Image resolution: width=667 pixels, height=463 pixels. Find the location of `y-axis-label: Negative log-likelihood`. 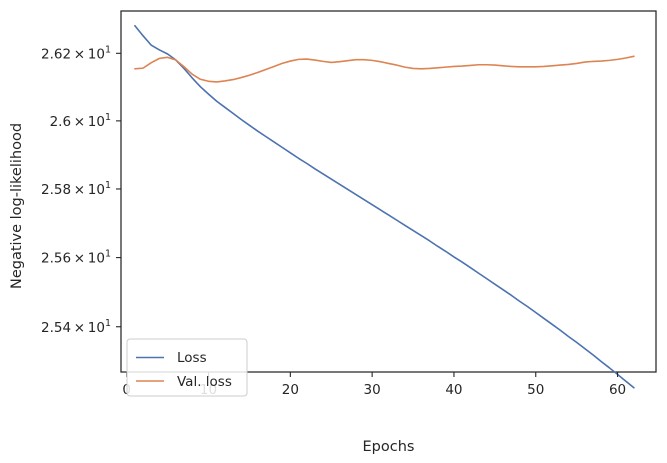

y-axis-label: Negative log-likelihood is located at coordinates (17, 206).